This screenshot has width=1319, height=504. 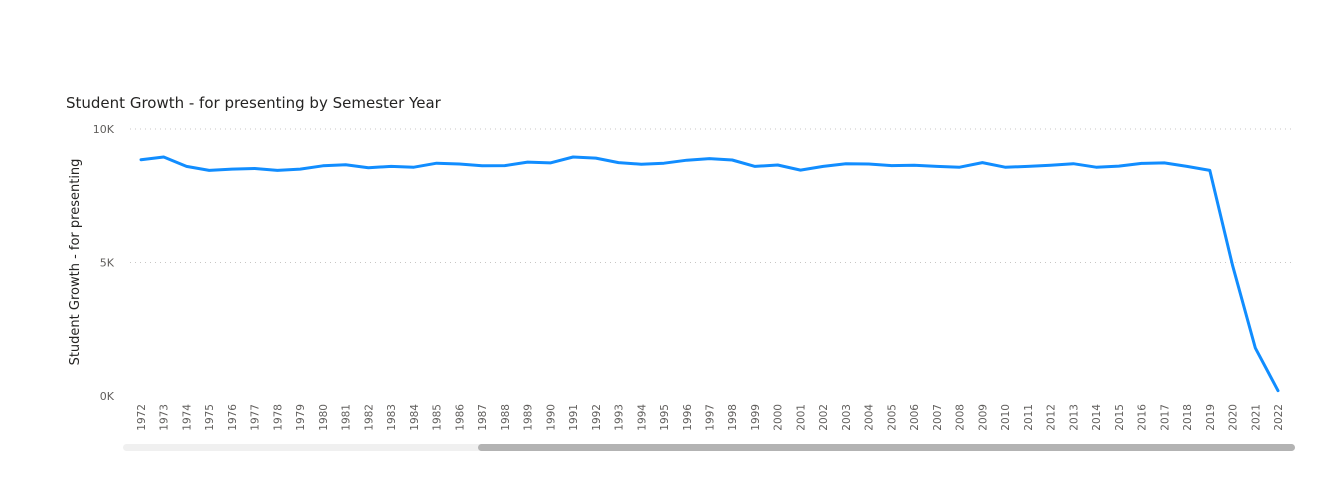 I want to click on x-tick-label: 2013, so click(x=1074, y=417).